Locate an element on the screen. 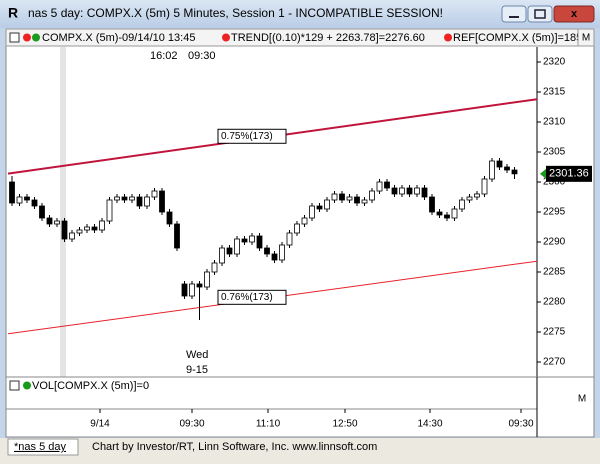 The height and width of the screenshot is (464, 600). volume-label: VOL[COMPX.X (5m)]=0 is located at coordinates (90, 386).